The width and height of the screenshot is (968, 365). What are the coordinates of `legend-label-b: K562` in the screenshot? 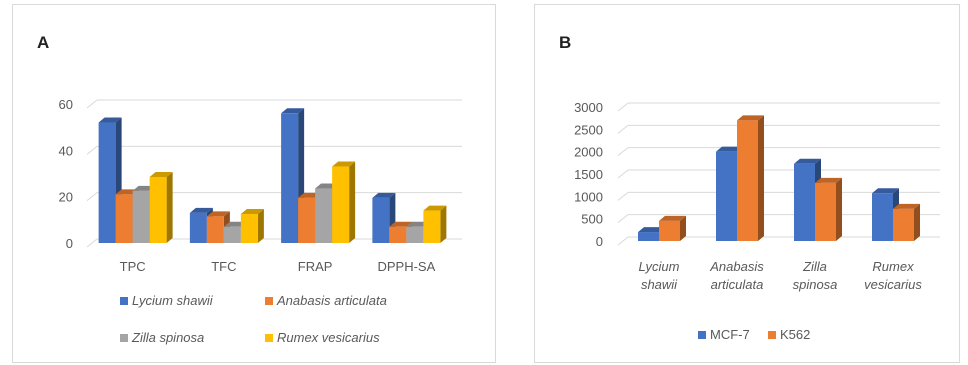 It's located at (795, 334).